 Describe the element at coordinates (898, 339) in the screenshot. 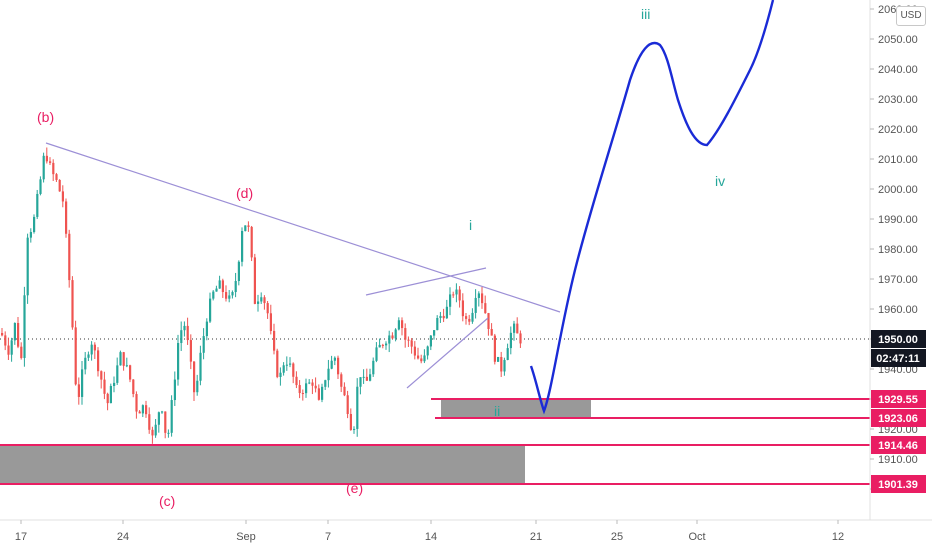

I see `current-price-badge` at that location.